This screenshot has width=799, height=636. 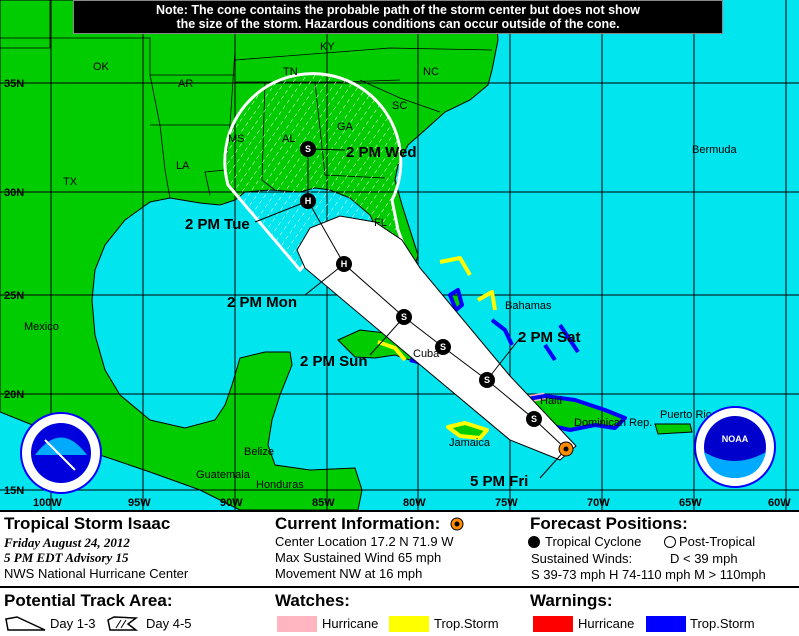 What do you see at coordinates (262, 302) in the screenshot?
I see `label-2pm-mon: 2 PM Mon` at bounding box center [262, 302].